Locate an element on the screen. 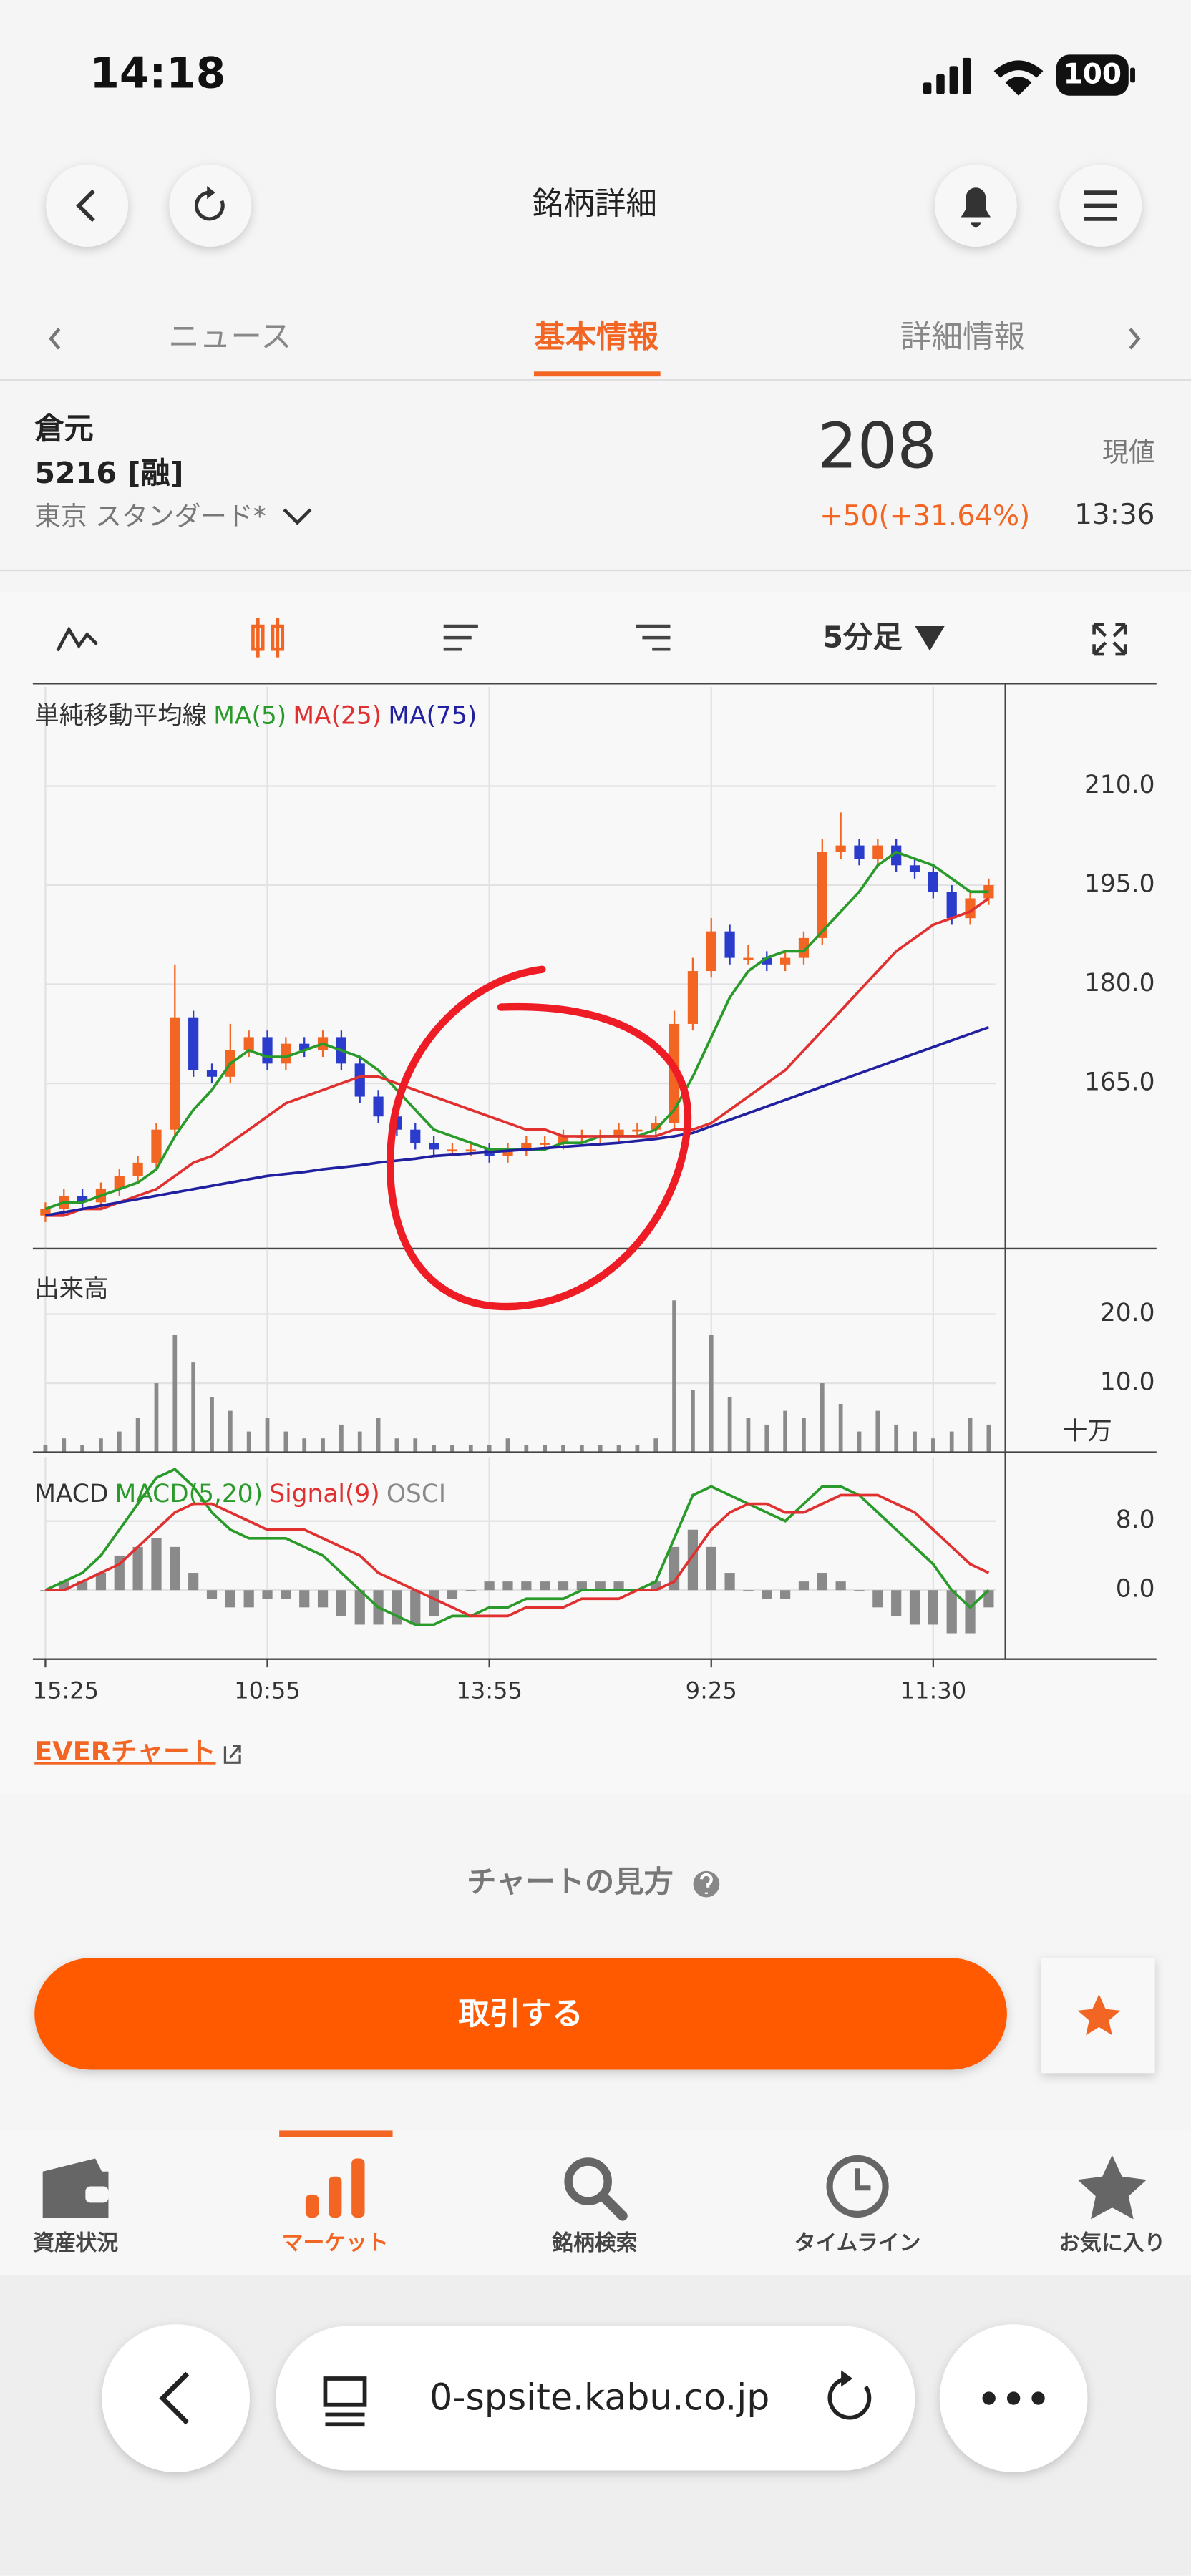 This screenshot has width=1191, height=2576. interval-select: 5分足 is located at coordinates (863, 637).